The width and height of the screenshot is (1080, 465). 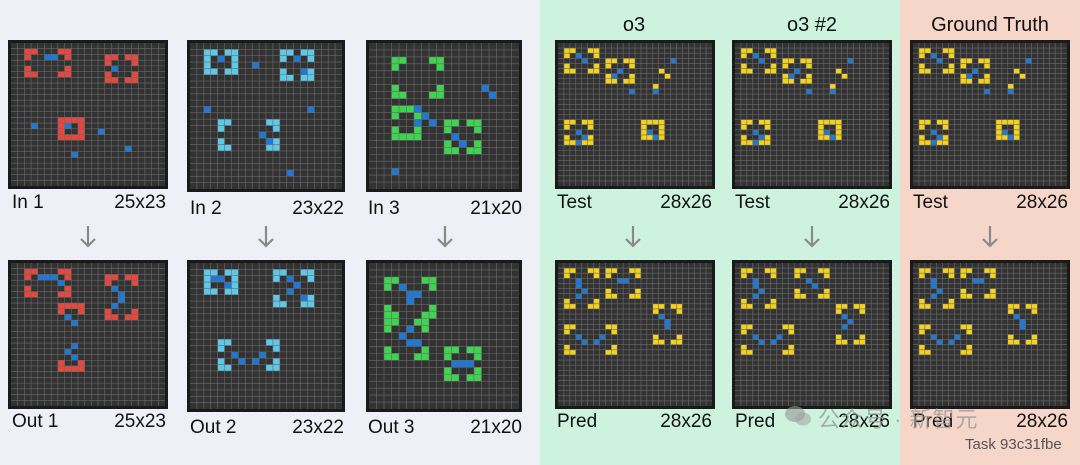 I want to click on input-label-3: In 3, so click(x=384, y=208).